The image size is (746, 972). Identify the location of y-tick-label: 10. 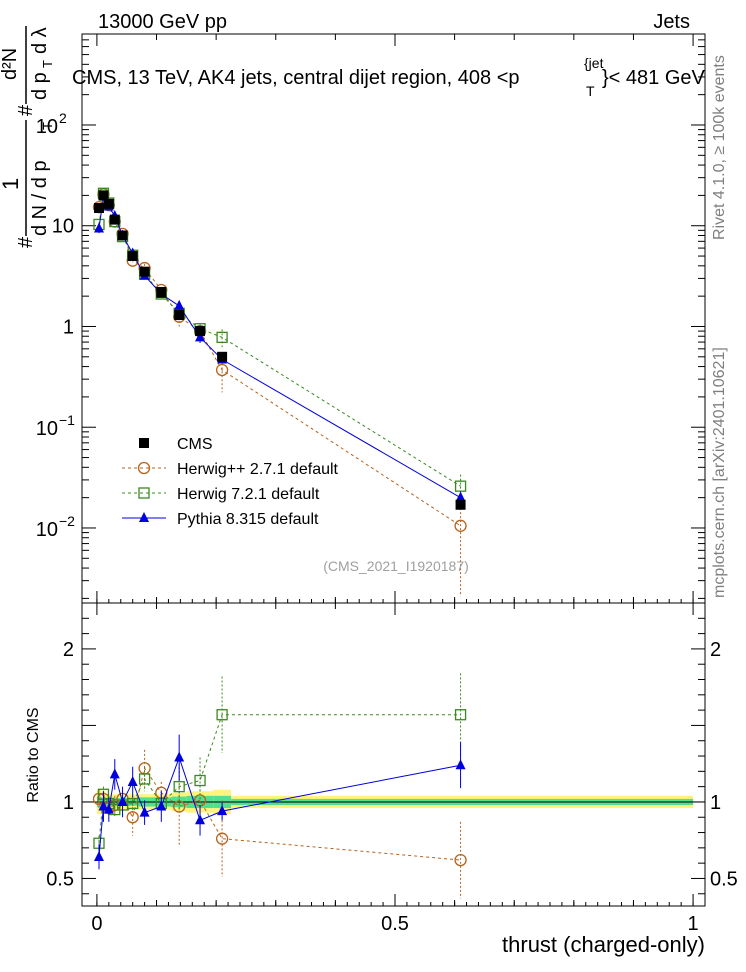
(63, 227).